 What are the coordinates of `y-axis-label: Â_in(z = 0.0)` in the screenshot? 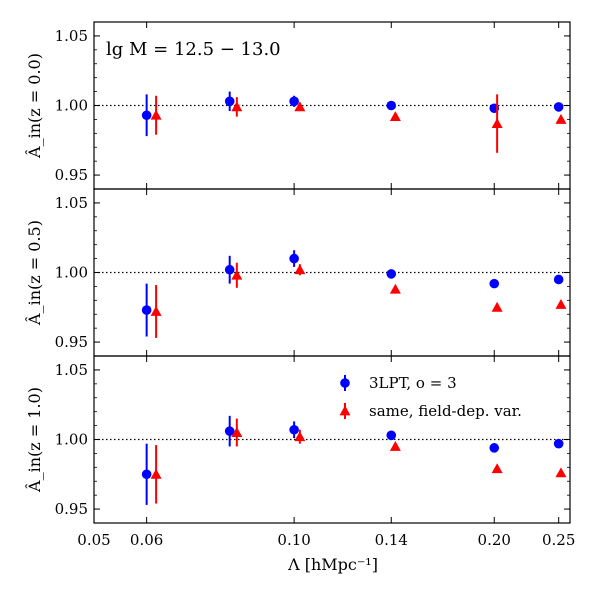 It's located at (34, 106).